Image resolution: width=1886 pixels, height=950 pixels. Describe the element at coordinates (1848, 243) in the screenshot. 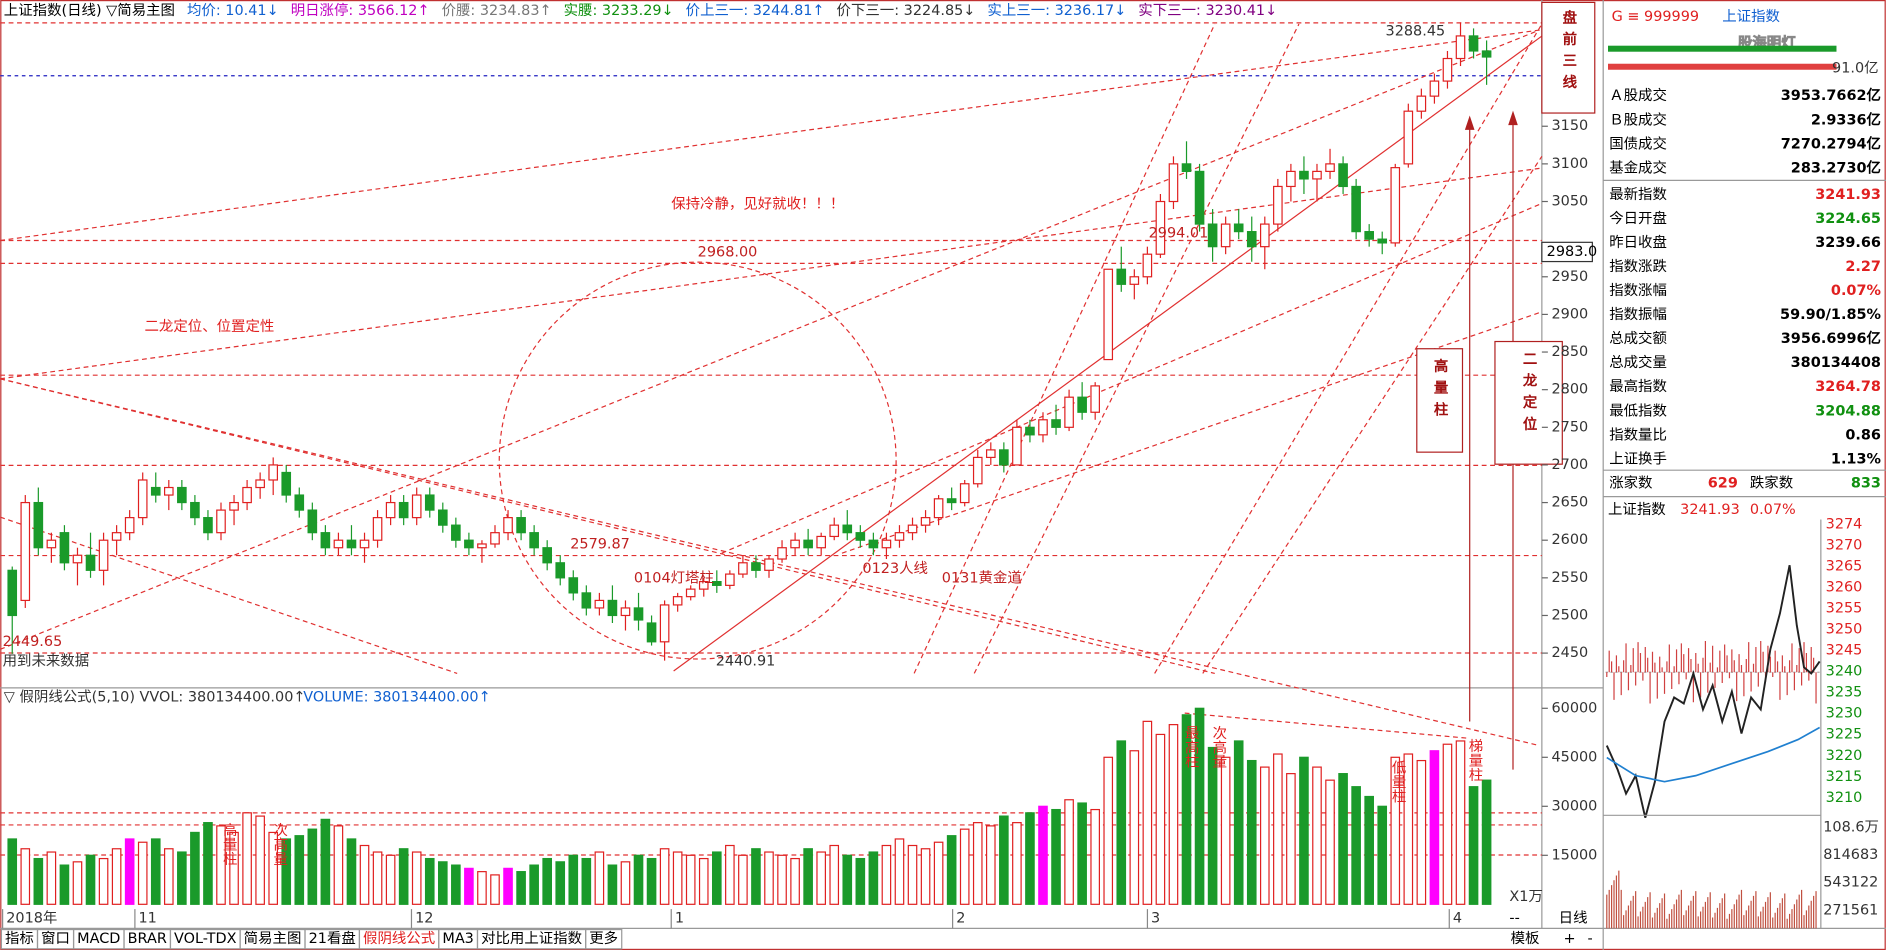

I see `row-value: 3239.66` at that location.